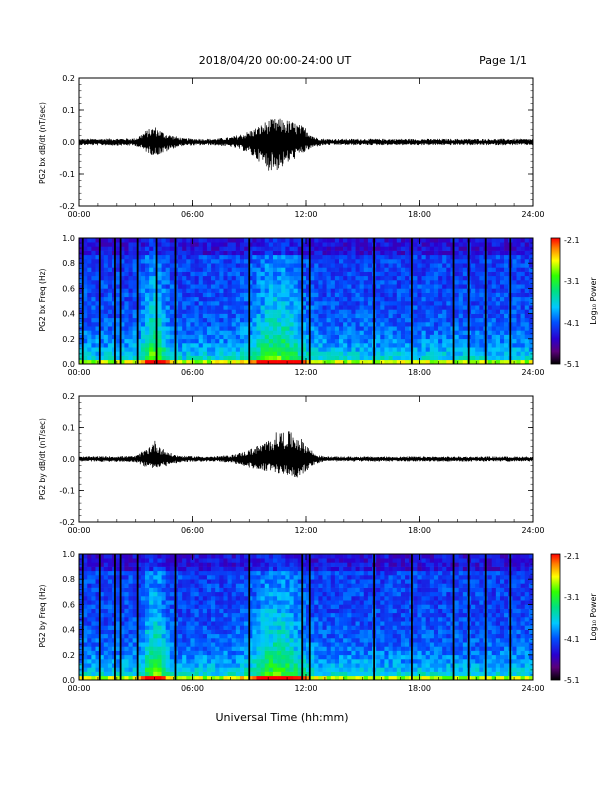 This screenshot has height=792, width=612. What do you see at coordinates (78, 214) in the screenshot?
I see `x-tick-label: 00:00` at bounding box center [78, 214].